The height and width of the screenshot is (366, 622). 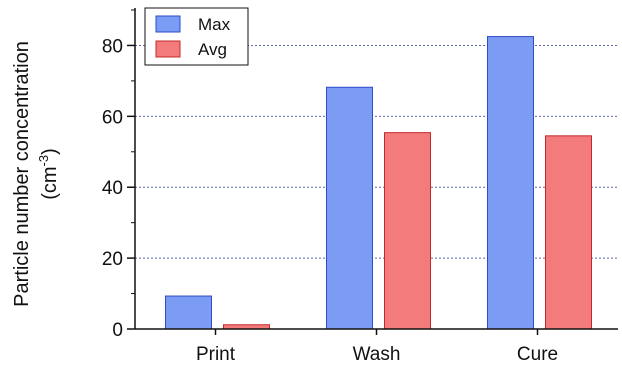 I want to click on y-tick-label: 0, so click(x=117, y=330).